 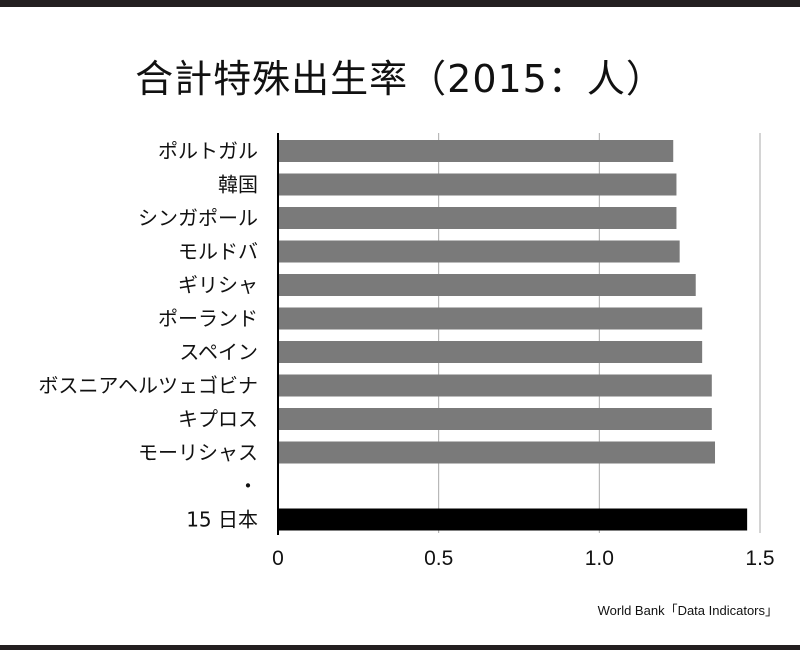 What do you see at coordinates (238, 185) in the screenshot?
I see `category-label-1: 韓国` at bounding box center [238, 185].